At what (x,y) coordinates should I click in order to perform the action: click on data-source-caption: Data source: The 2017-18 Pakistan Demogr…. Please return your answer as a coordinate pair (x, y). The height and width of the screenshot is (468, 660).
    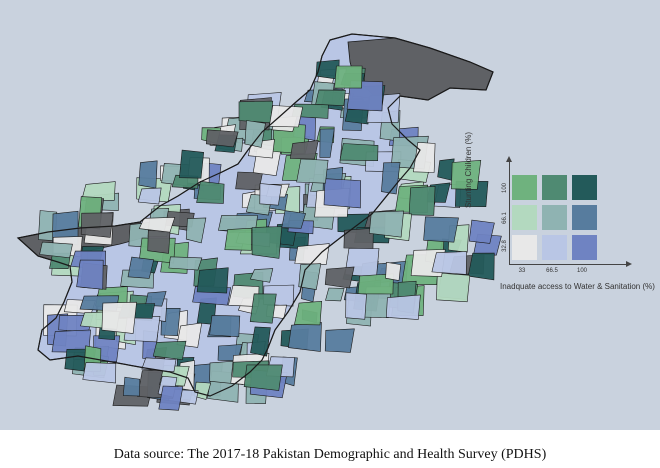
    Looking at the image, I should click on (330, 454).